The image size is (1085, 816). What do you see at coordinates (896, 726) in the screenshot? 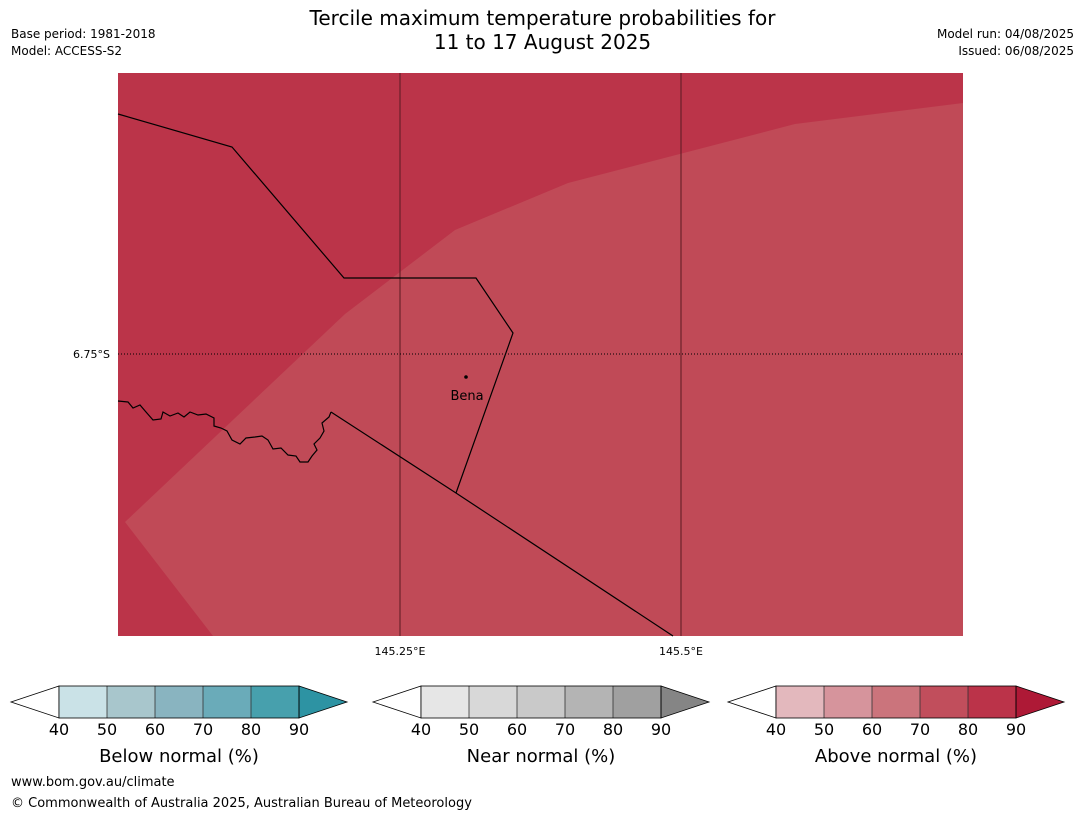
I see `colorbar-above-normal: 40 50 60 70 80 90 Above normal (%)` at bounding box center [896, 726].